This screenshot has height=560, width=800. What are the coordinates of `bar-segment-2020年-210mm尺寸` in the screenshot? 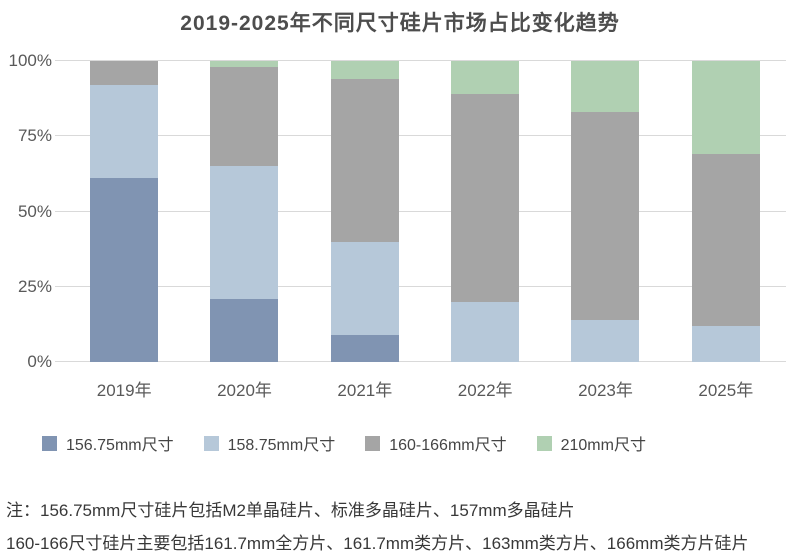 It's located at (244, 64).